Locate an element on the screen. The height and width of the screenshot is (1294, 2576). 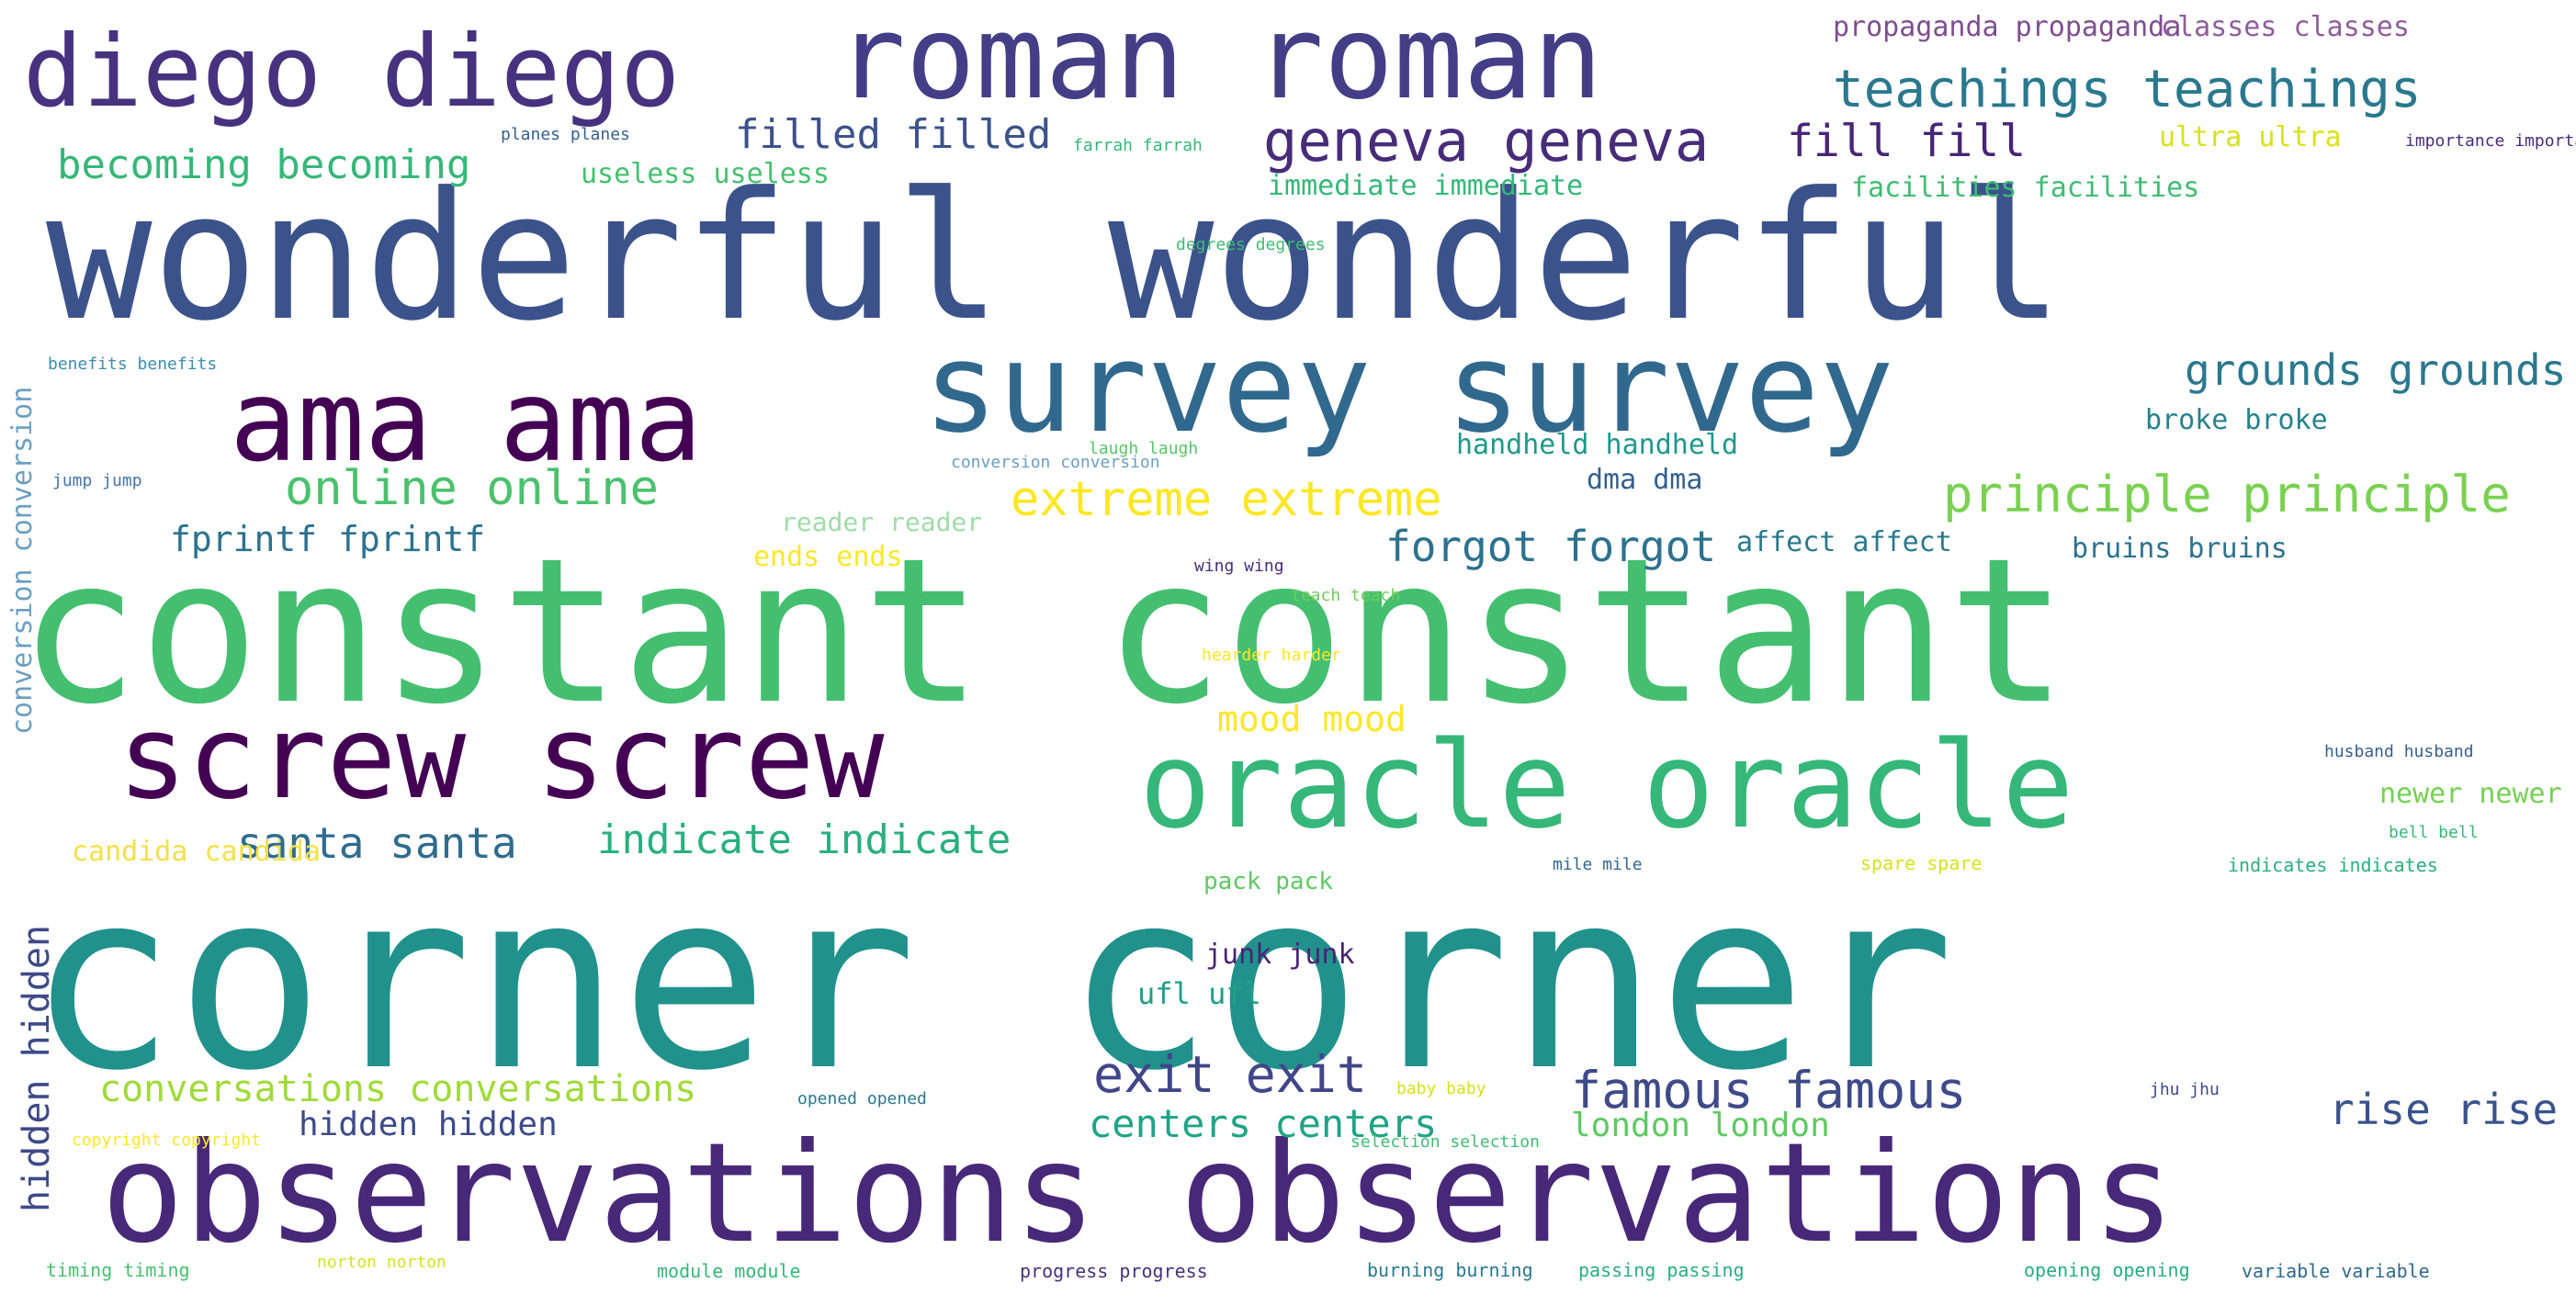
word-copyright: opened opened is located at coordinates (862, 1098).